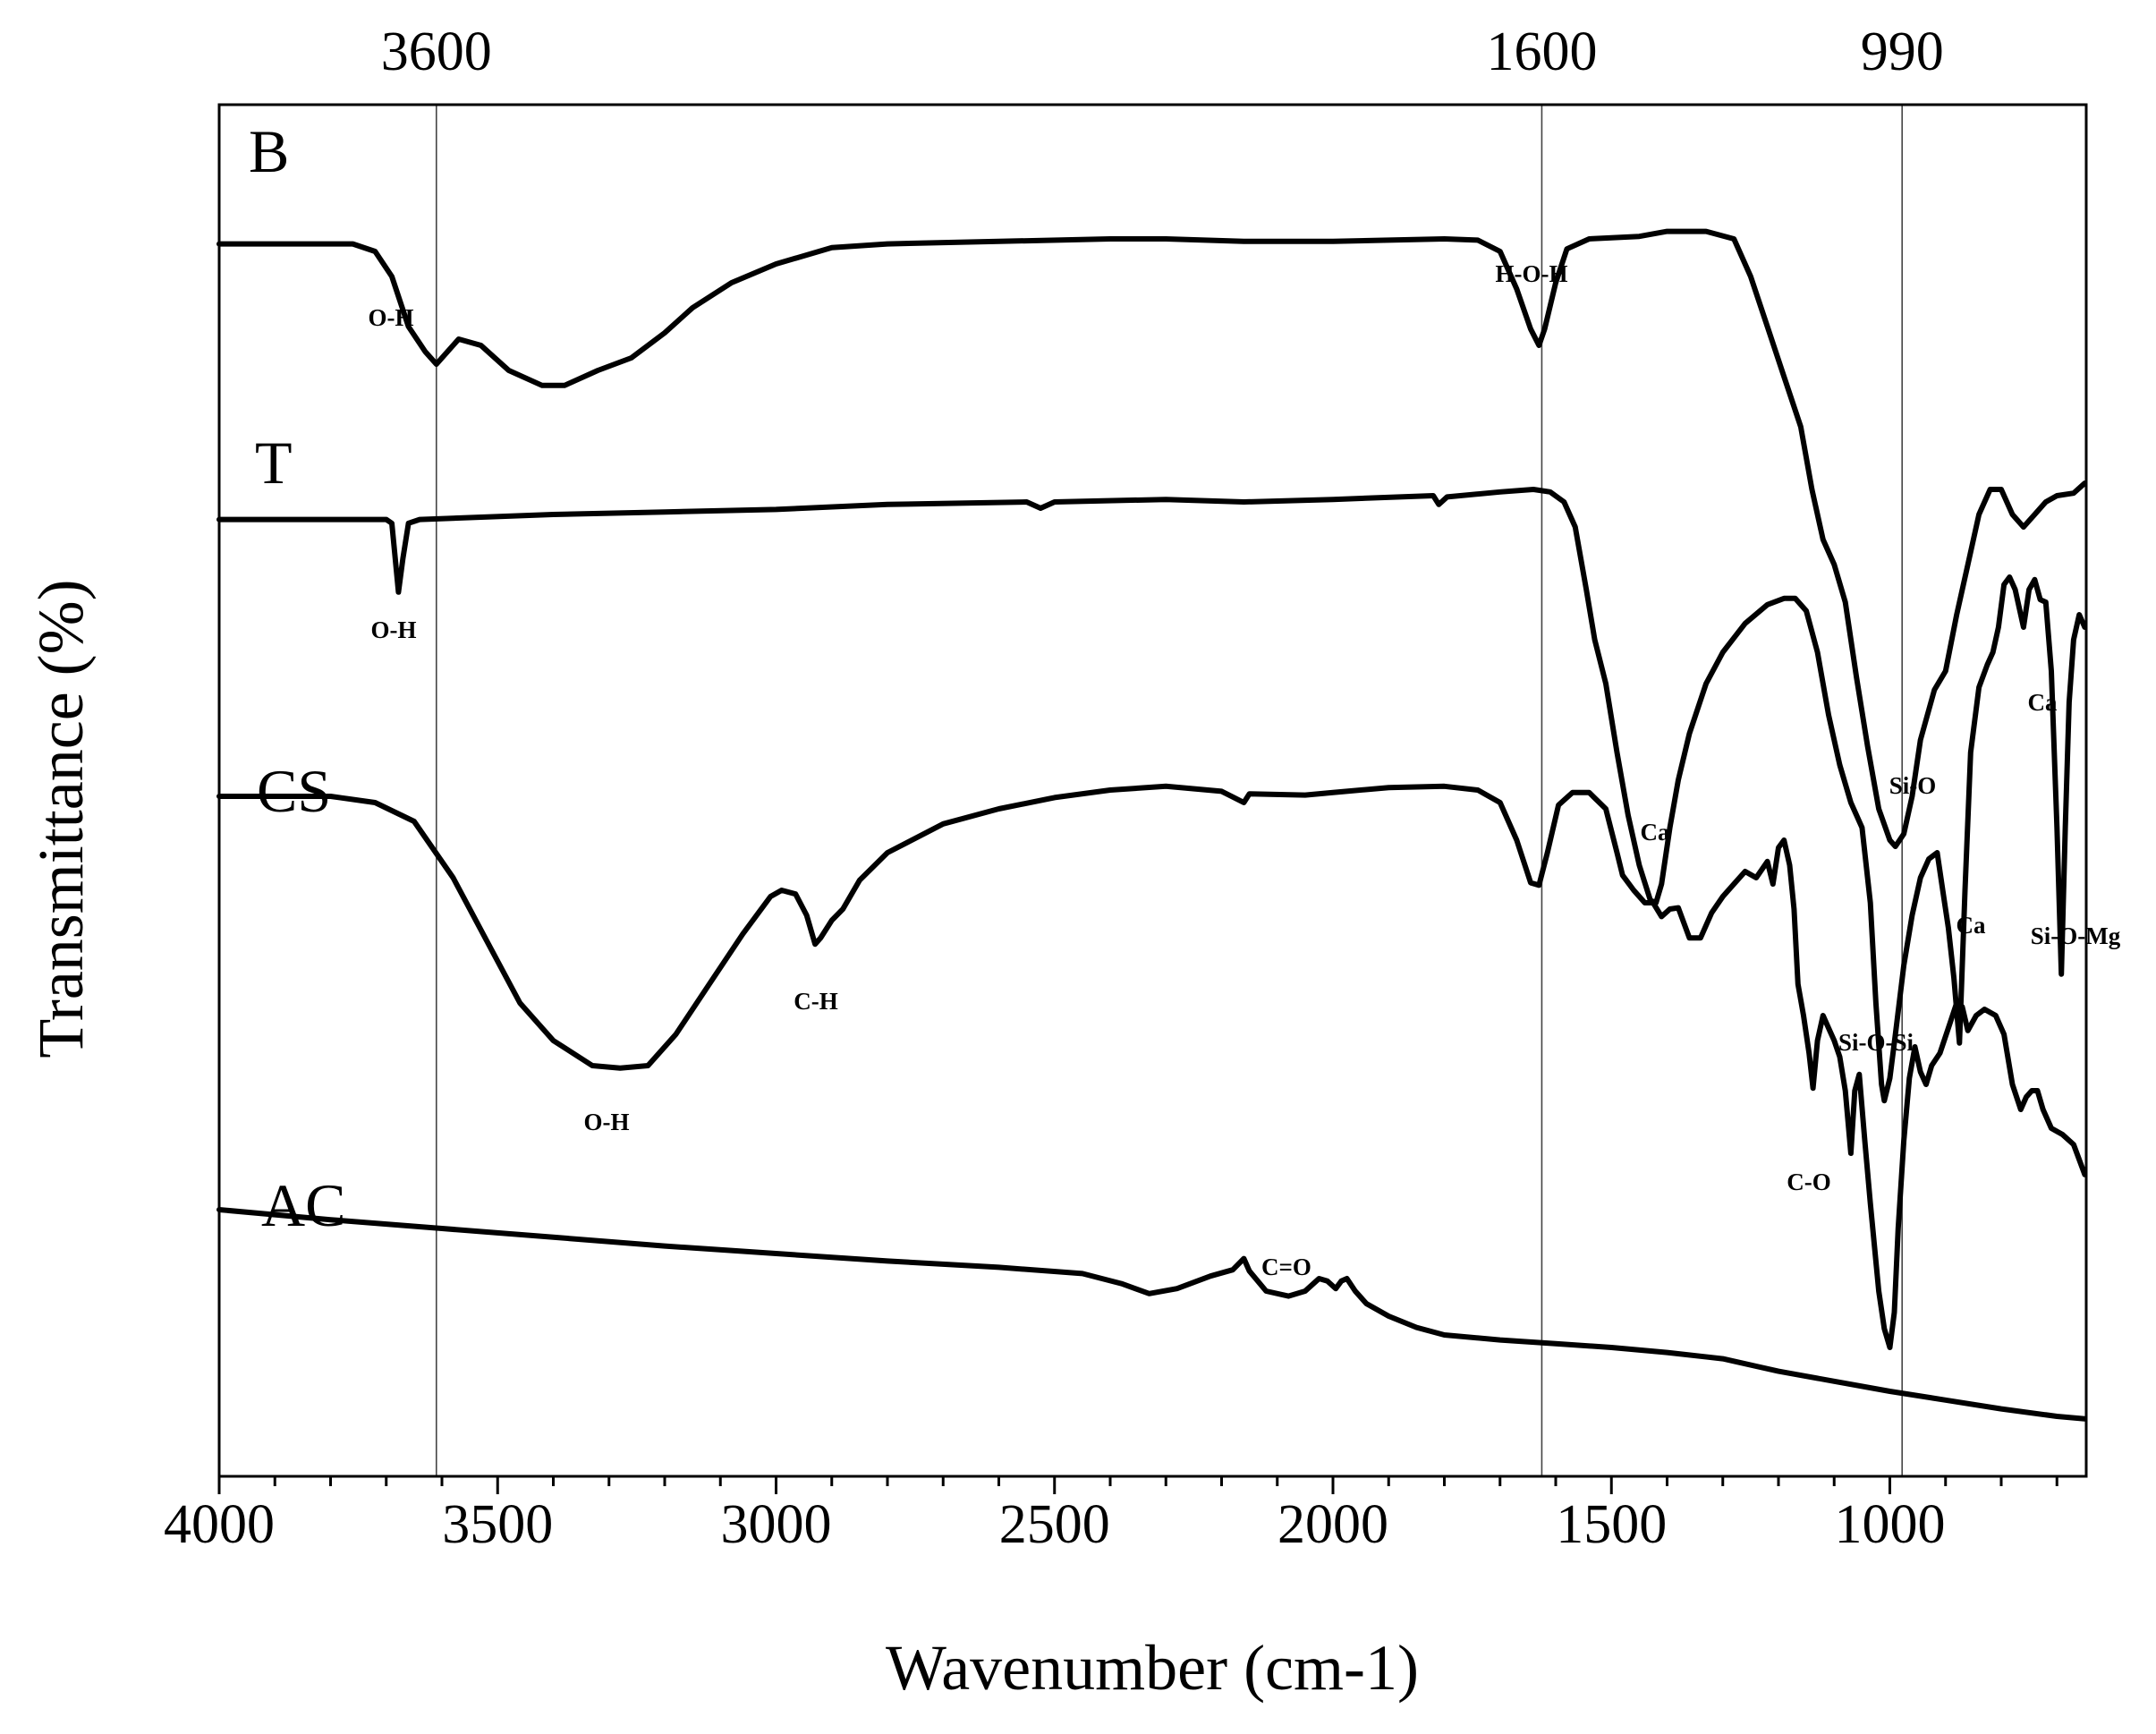 This screenshot has width=2156, height=1734. I want to click on x-tick-label: 1500, so click(1611, 1525).